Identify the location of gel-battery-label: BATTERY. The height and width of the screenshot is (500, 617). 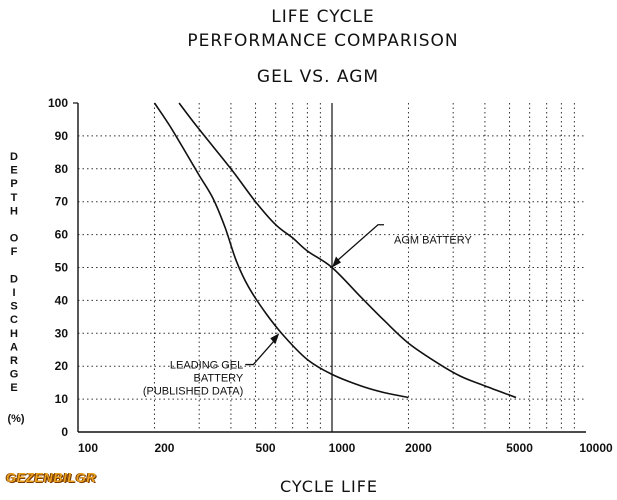
(219, 379).